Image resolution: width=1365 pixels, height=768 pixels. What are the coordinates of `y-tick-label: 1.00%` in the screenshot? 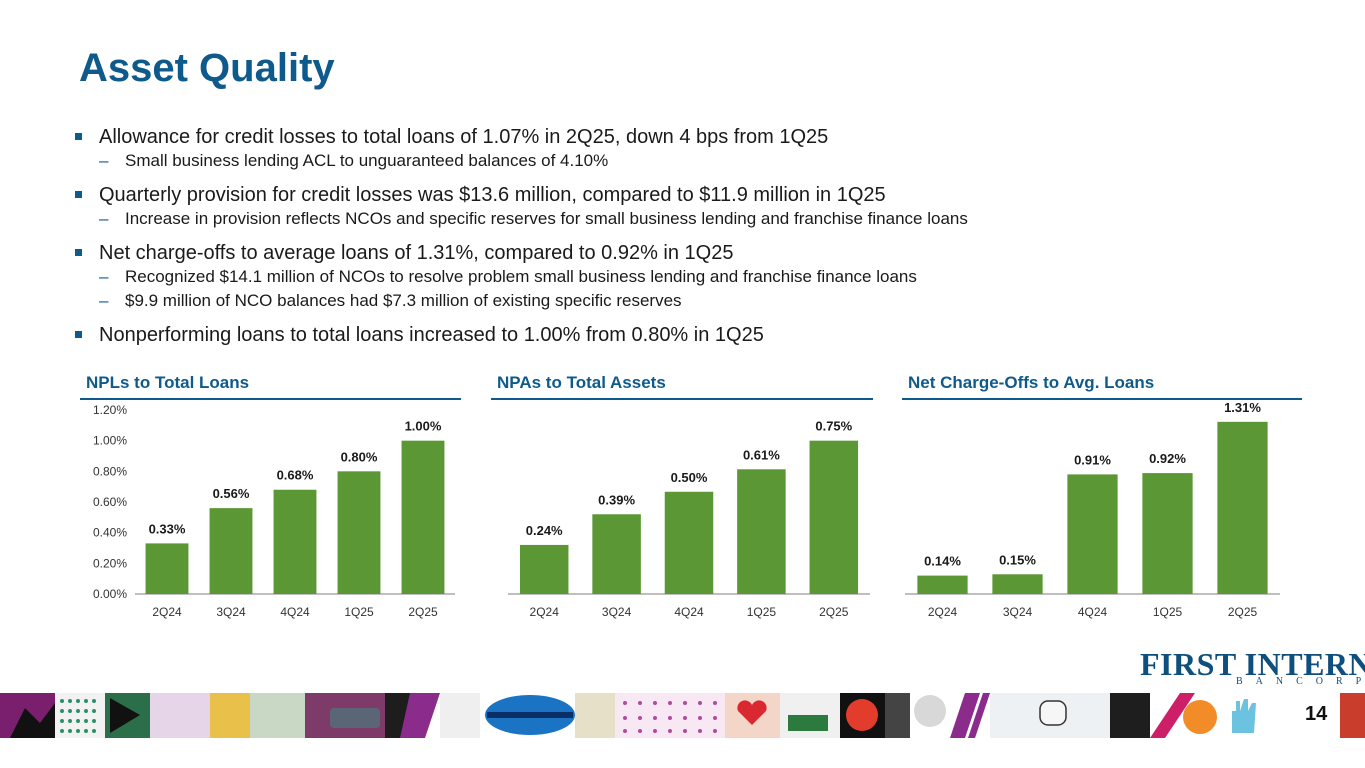 It's located at (110, 441).